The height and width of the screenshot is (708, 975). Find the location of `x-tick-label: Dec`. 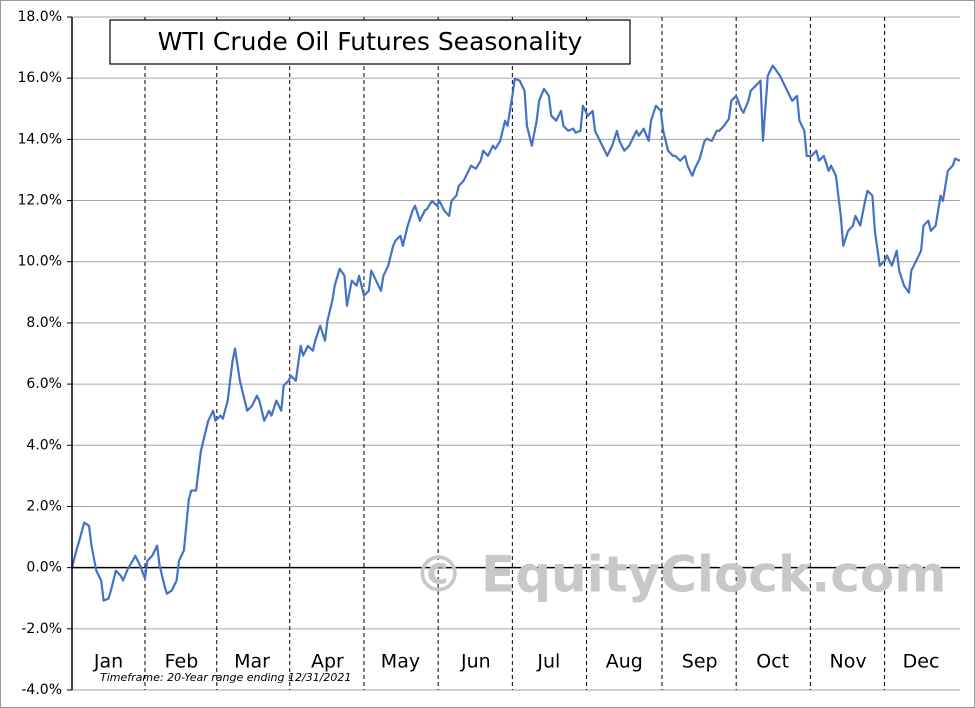

x-tick-label: Dec is located at coordinates (921, 662).